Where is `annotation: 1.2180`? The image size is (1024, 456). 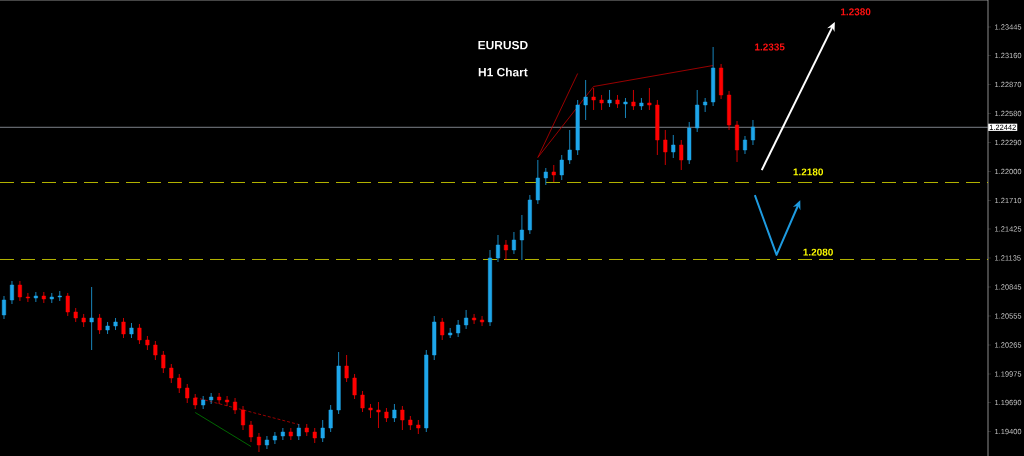 annotation: 1.2180 is located at coordinates (808, 172).